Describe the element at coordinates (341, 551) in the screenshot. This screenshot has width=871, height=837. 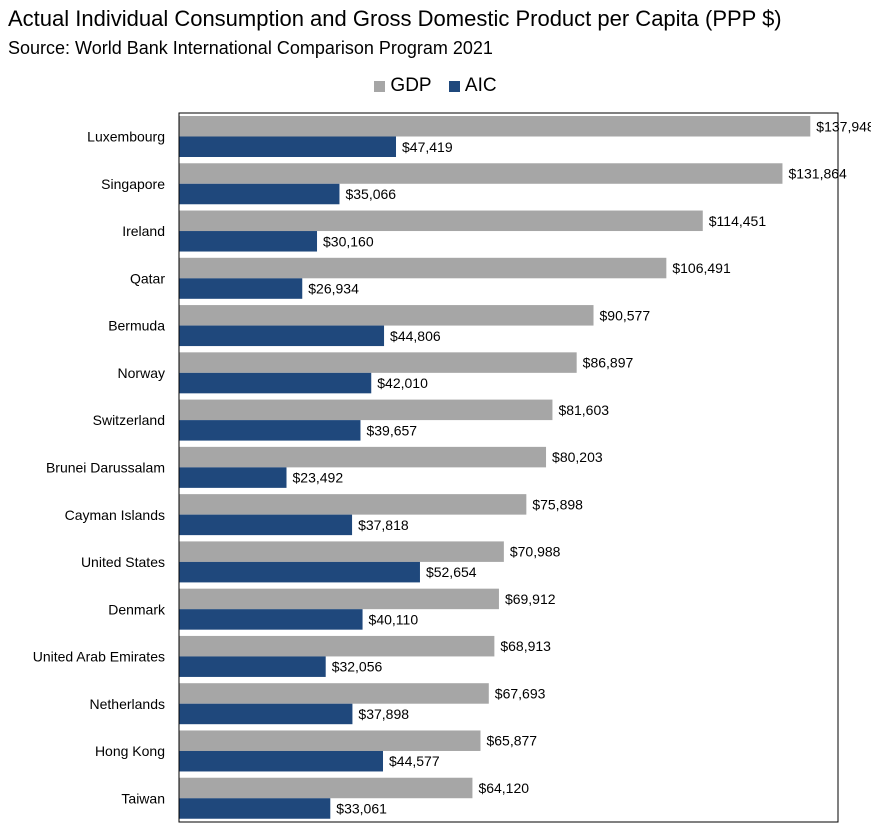
I see `bar-gdp-united-states` at that location.